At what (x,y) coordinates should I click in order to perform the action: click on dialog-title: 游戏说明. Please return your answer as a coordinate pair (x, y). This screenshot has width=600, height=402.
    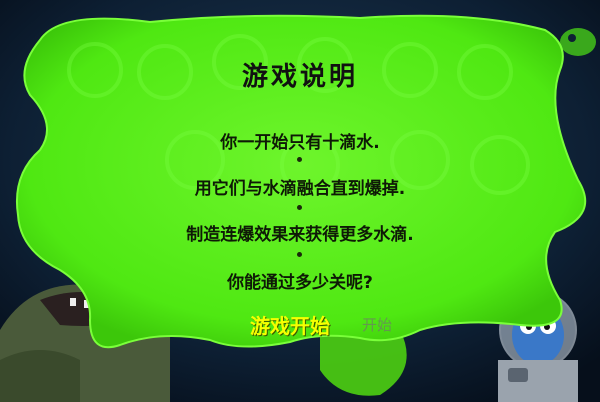
    Looking at the image, I should click on (300, 74).